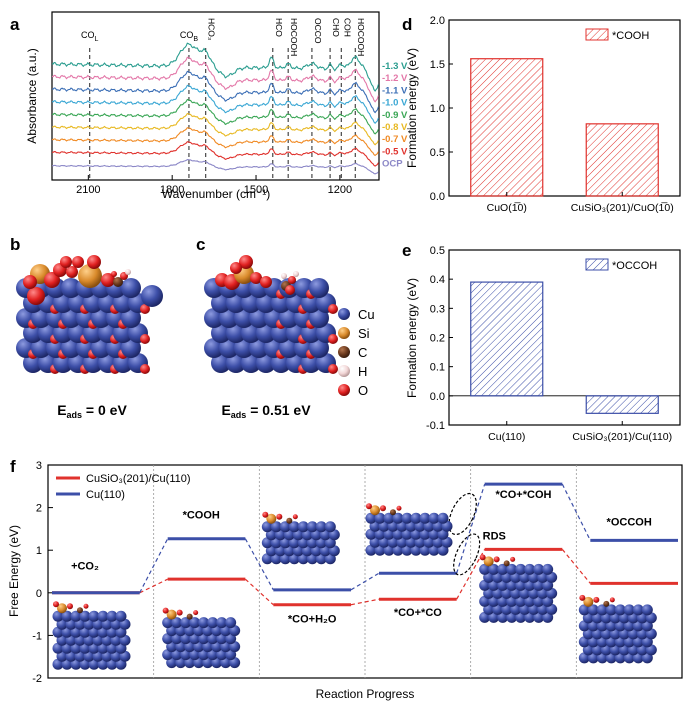 This screenshot has height=707, width=692. I want to click on legend-label: Cu(110), so click(105, 495).